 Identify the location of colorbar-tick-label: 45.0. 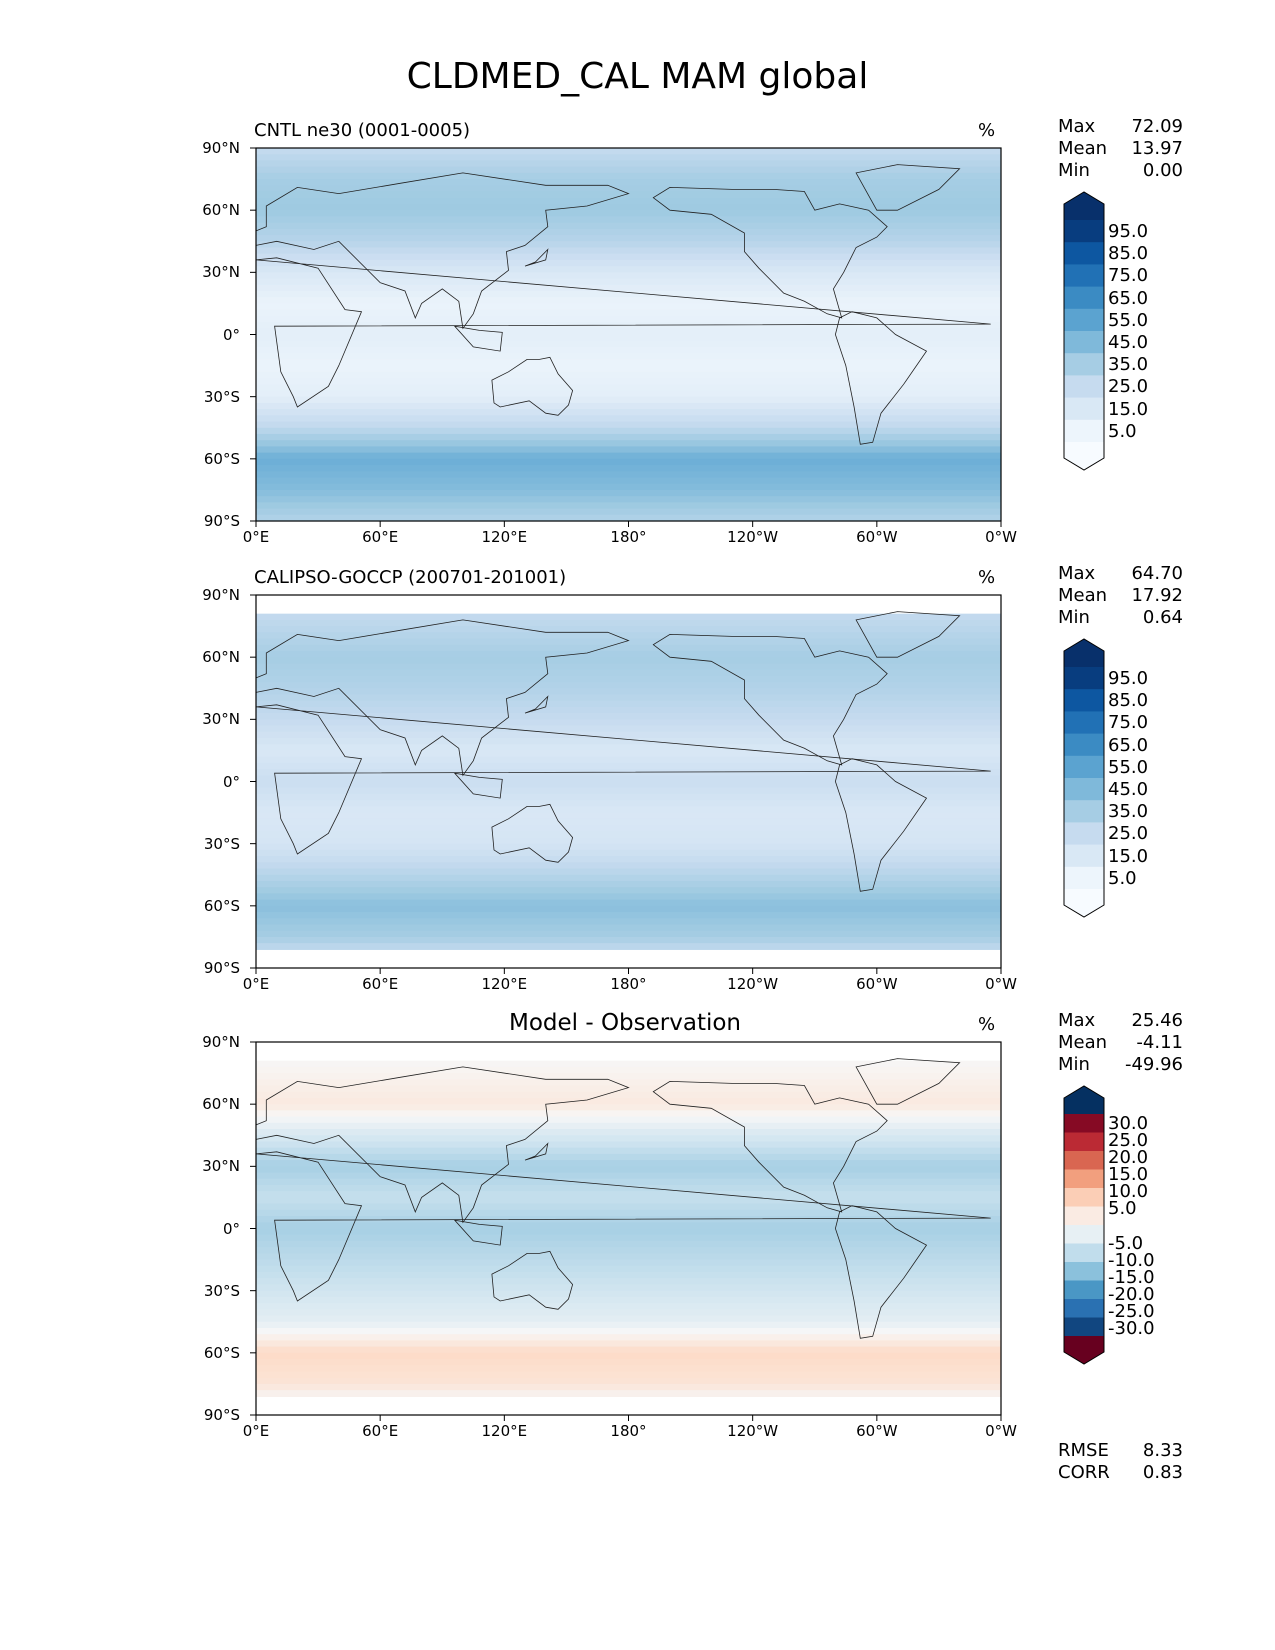
(1128, 342).